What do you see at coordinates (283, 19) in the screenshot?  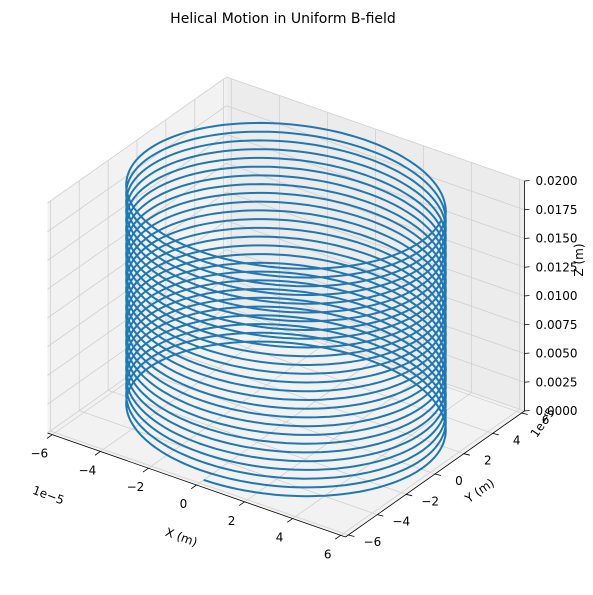 I see `chart-title: Helical Motion in Uniform B-field` at bounding box center [283, 19].